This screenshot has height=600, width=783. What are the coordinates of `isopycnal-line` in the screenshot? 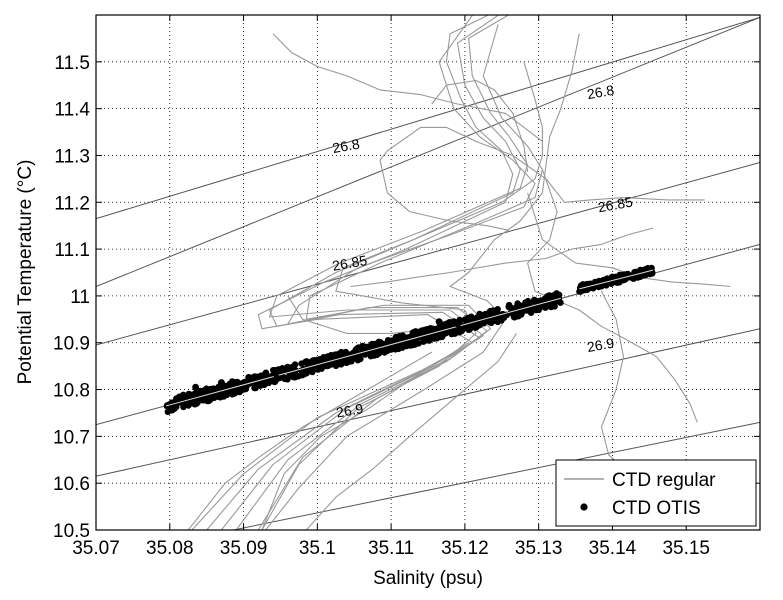 It's located at (495, 475).